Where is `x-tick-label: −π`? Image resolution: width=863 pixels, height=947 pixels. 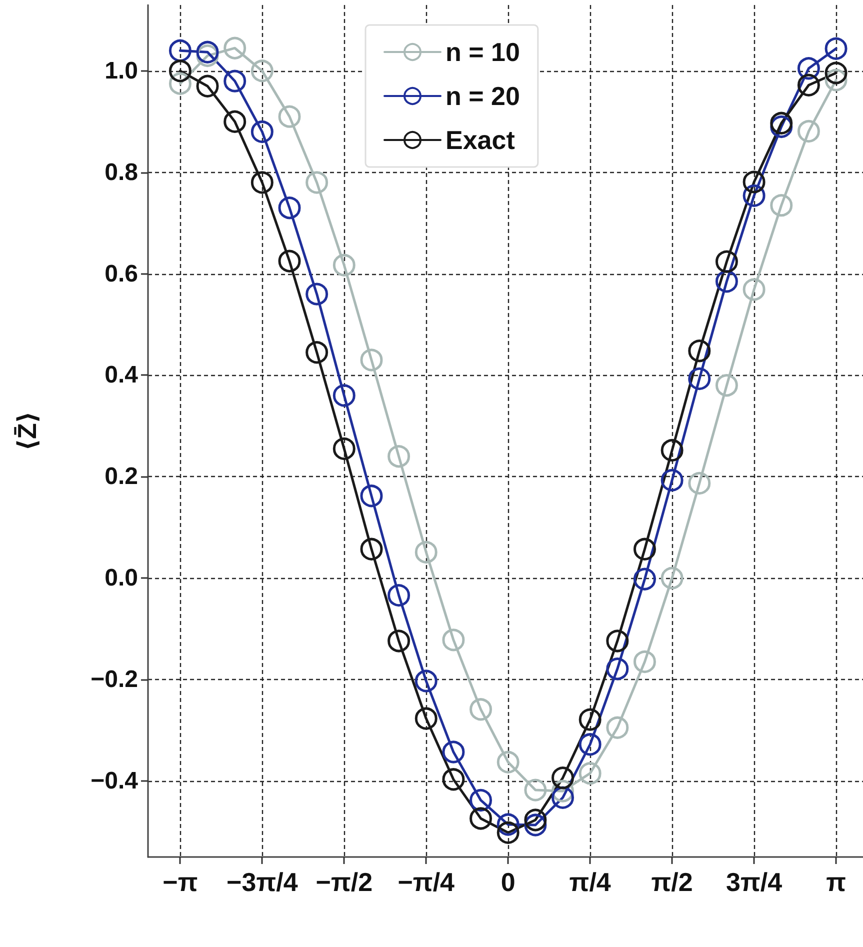 x-tick-label: −π is located at coordinates (180, 882).